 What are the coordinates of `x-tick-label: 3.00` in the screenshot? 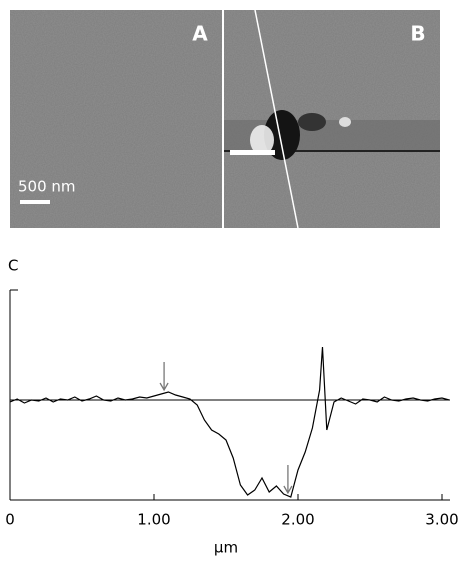 It's located at (441, 520).